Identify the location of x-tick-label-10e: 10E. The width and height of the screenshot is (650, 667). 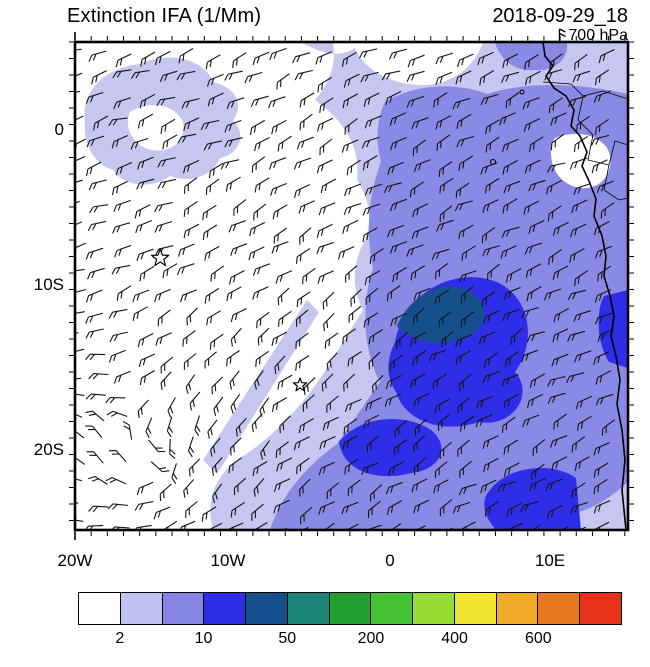
(550, 560).